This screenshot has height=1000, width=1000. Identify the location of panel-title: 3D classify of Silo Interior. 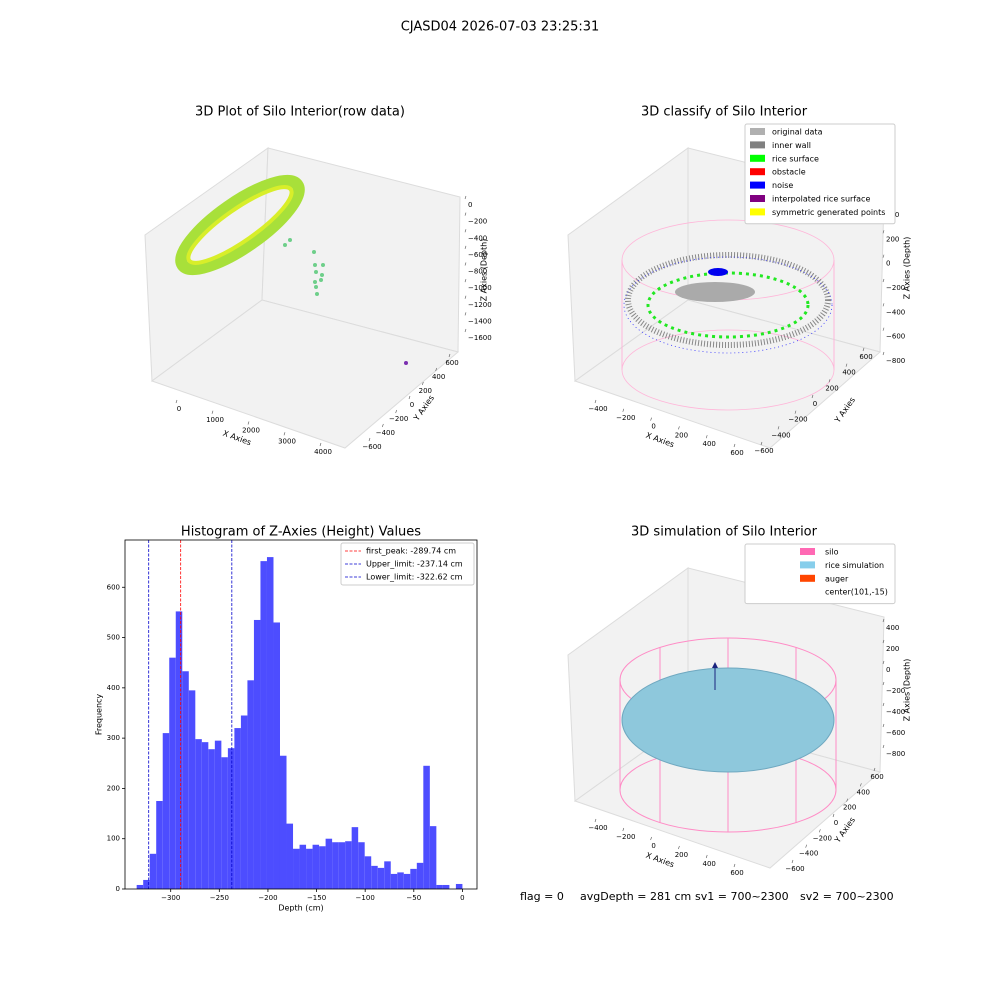
(724, 112).